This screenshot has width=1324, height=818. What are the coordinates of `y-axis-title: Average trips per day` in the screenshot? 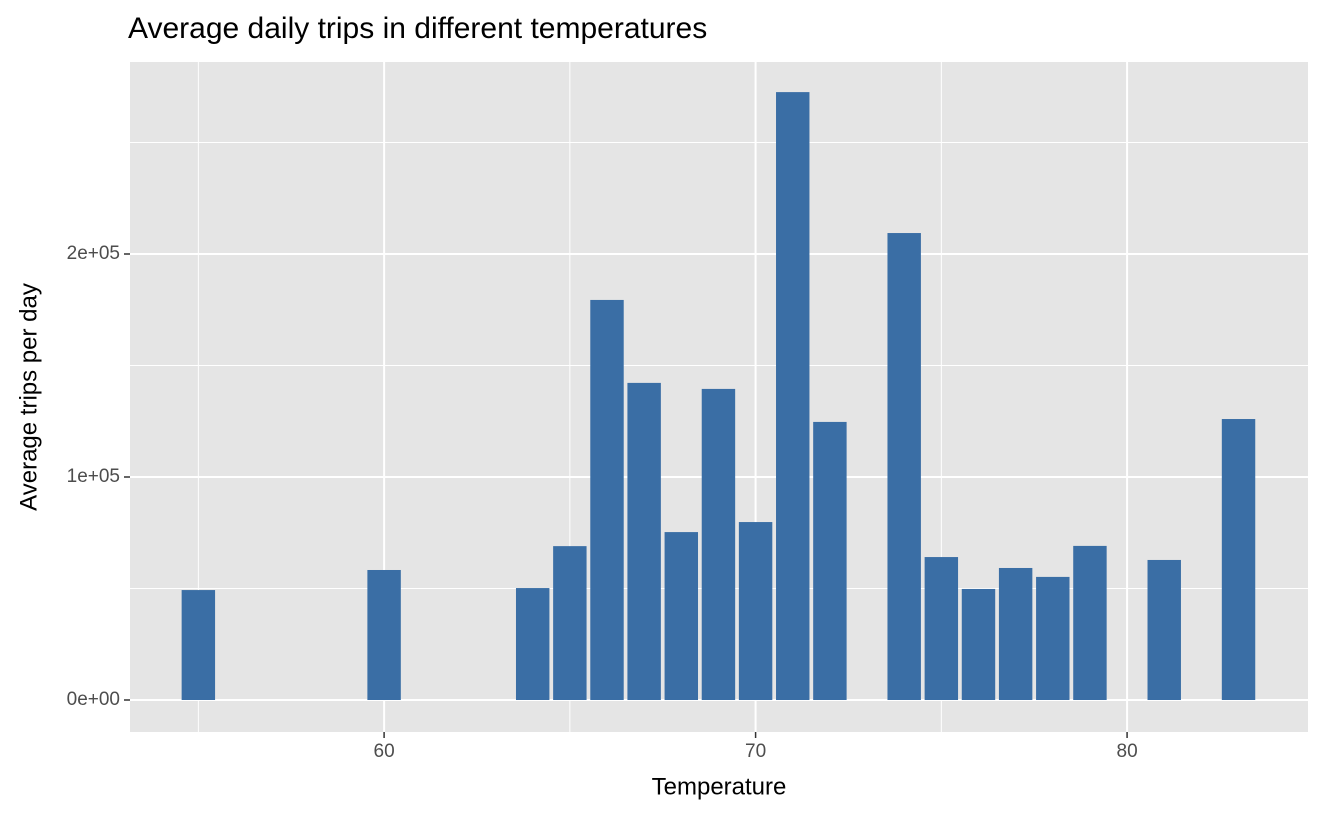 It's located at (28, 397).